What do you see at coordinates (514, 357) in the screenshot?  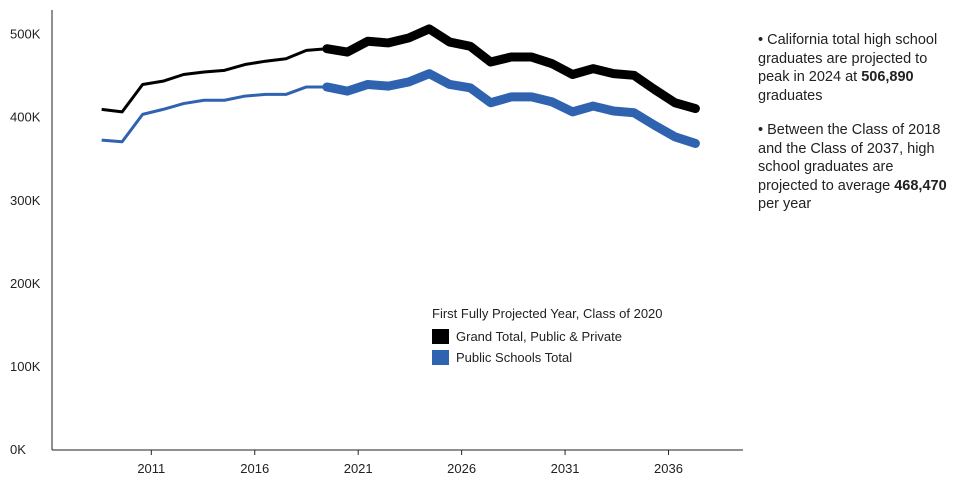 I see `legend-label-public-schools: Public Schools Total` at bounding box center [514, 357].